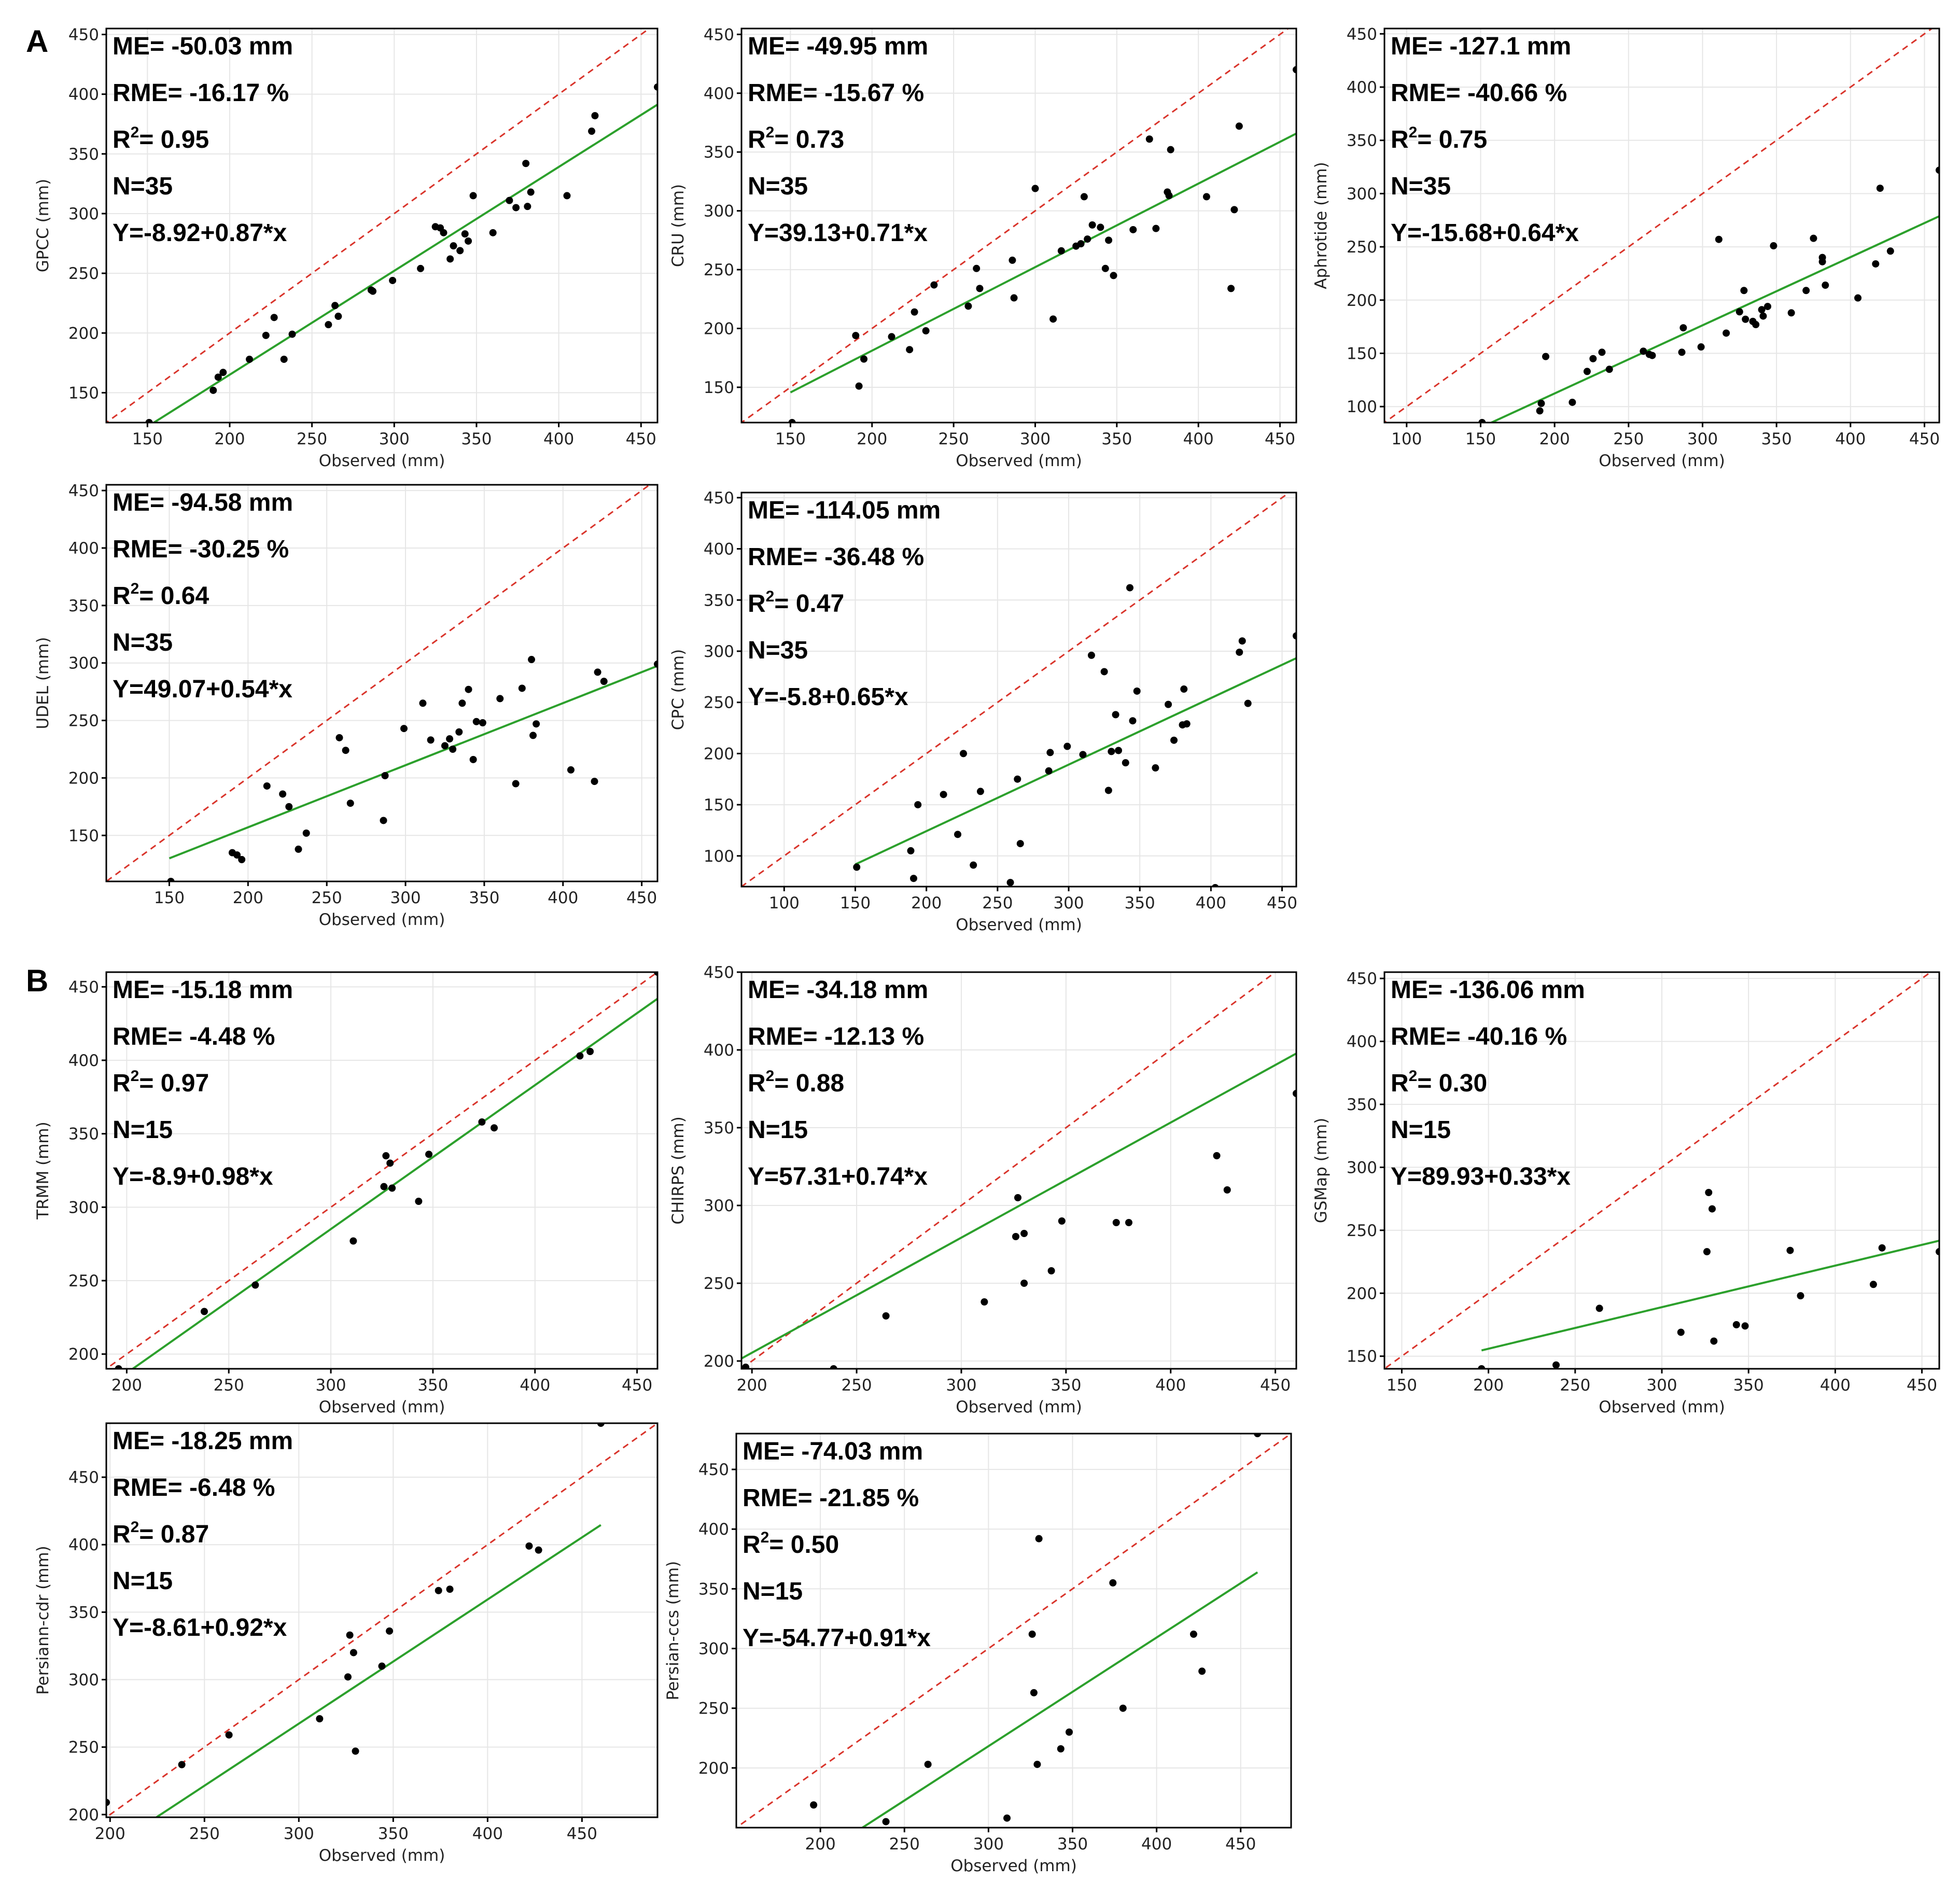  What do you see at coordinates (1439, 1082) in the screenshot?
I see `stat-r2: R2= 0.30` at bounding box center [1439, 1082].